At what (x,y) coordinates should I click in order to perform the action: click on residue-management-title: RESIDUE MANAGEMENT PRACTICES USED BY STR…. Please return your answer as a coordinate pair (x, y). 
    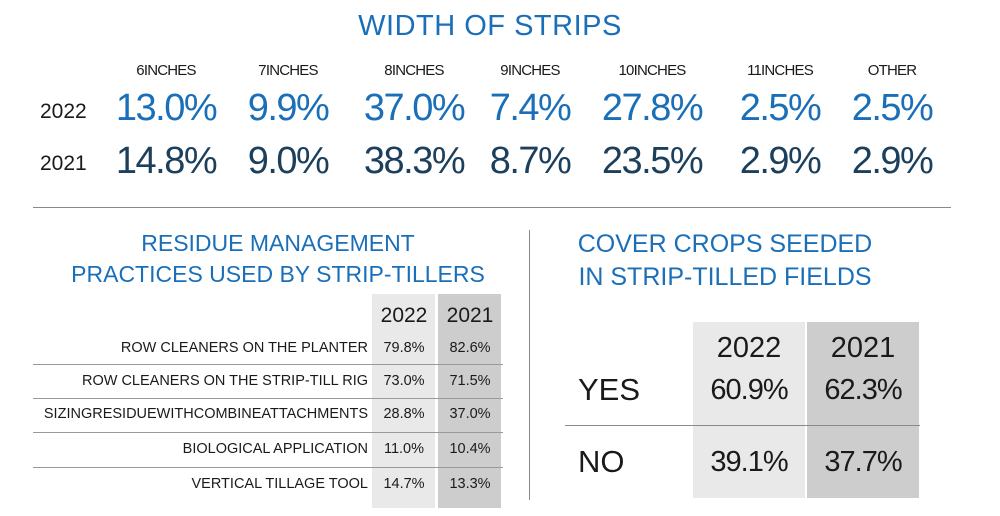
    Looking at the image, I should click on (278, 259).